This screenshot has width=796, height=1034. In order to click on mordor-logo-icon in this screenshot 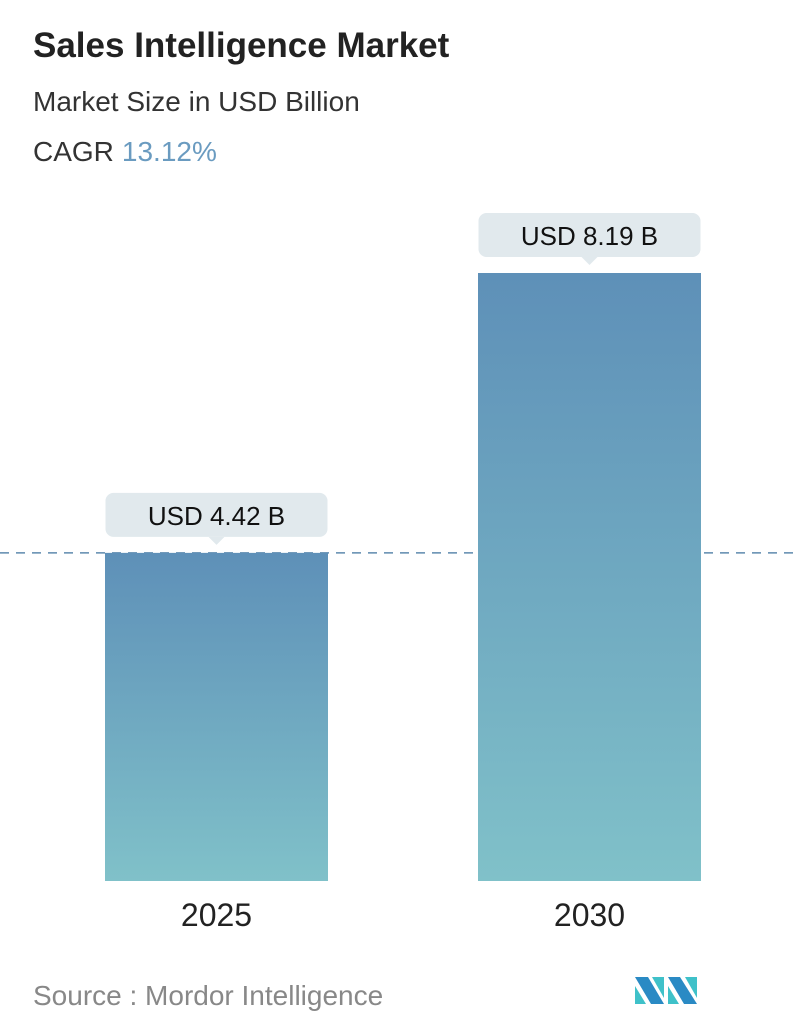, I will do `click(666, 990)`.